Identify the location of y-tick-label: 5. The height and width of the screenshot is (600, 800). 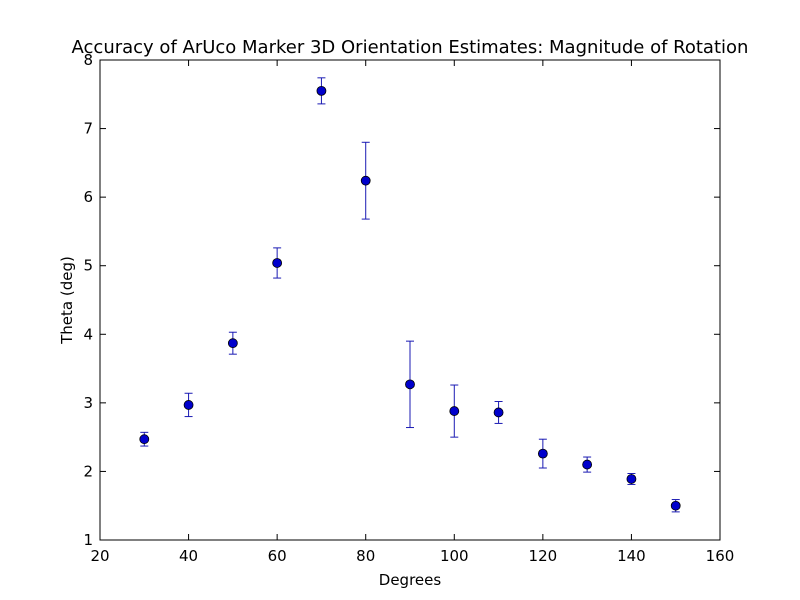
(88, 266).